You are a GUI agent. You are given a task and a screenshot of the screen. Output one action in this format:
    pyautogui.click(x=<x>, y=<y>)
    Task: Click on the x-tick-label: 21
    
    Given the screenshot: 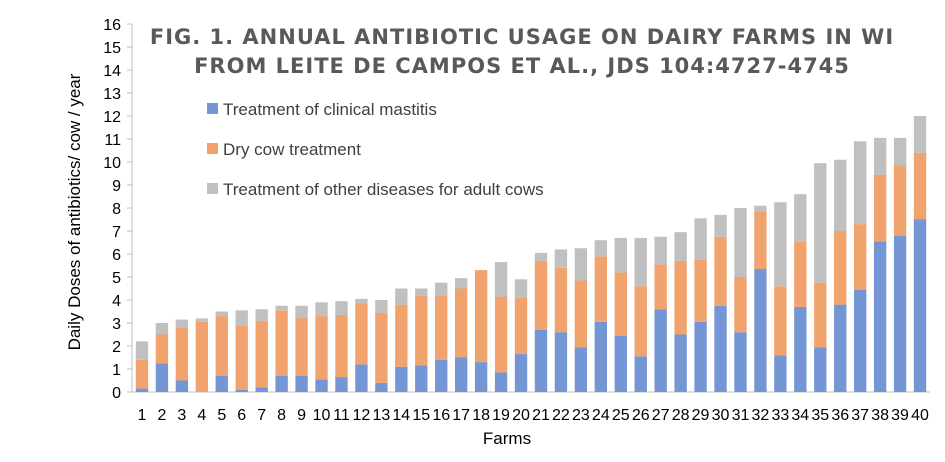 What is the action you would take?
    pyautogui.click(x=541, y=415)
    